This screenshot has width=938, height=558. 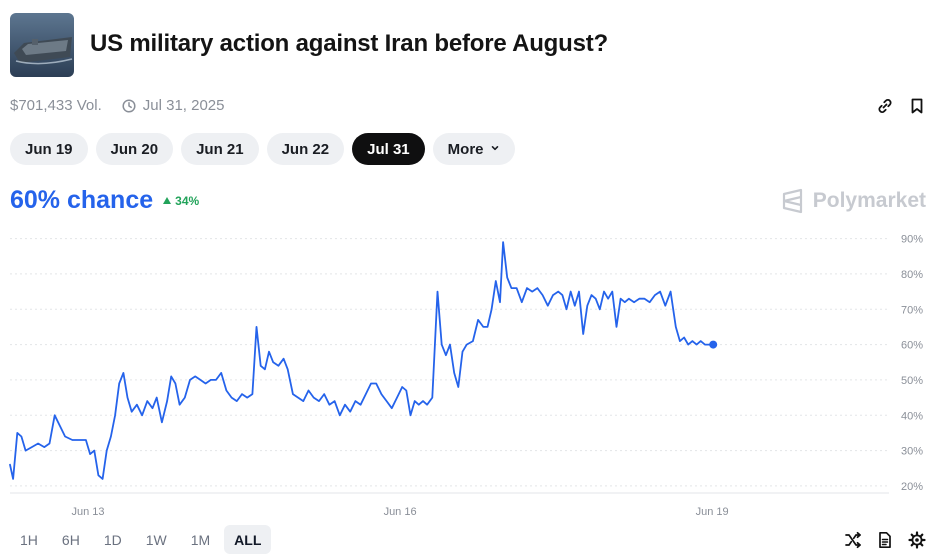 What do you see at coordinates (713, 344) in the screenshot?
I see `current-value-dot` at bounding box center [713, 344].